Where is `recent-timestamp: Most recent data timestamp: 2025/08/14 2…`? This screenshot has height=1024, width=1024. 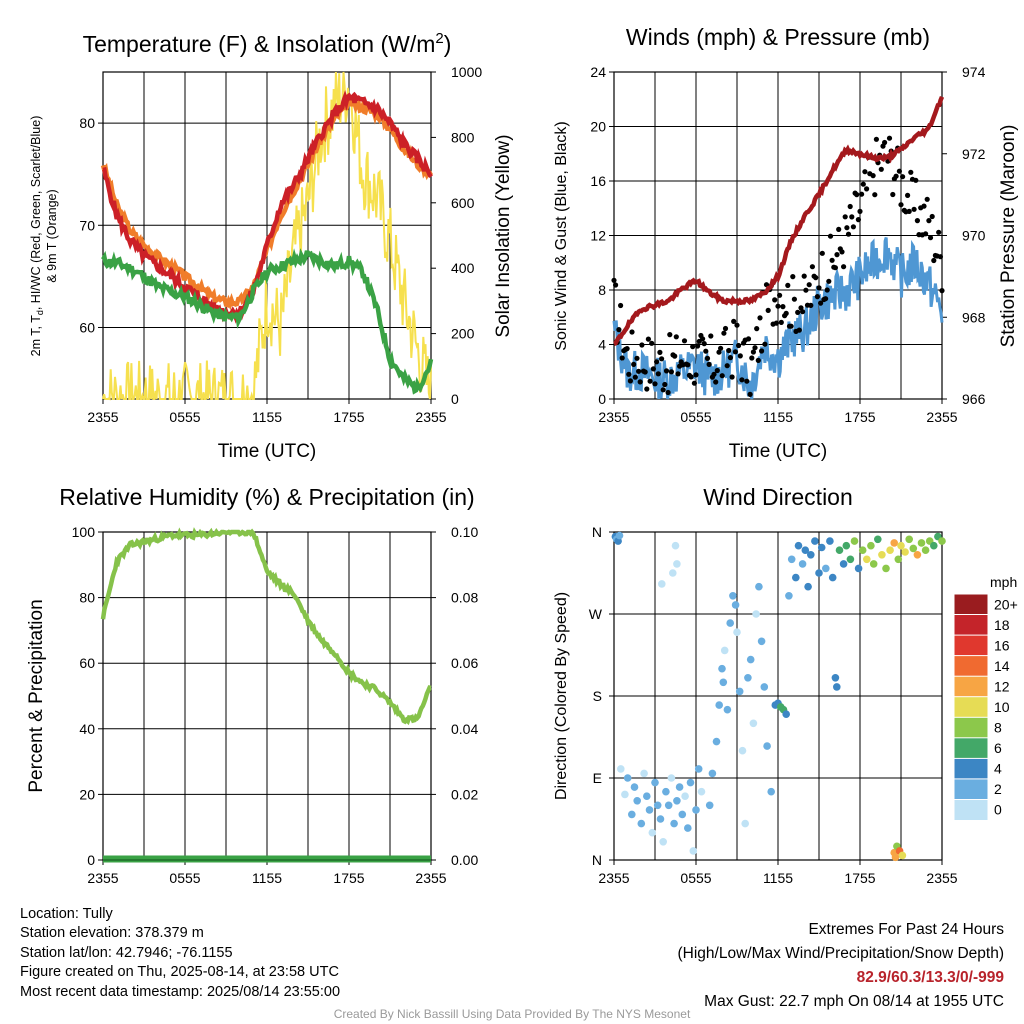
recent-timestamp: Most recent data timestamp: 2025/08/14 2… is located at coordinates (180, 991).